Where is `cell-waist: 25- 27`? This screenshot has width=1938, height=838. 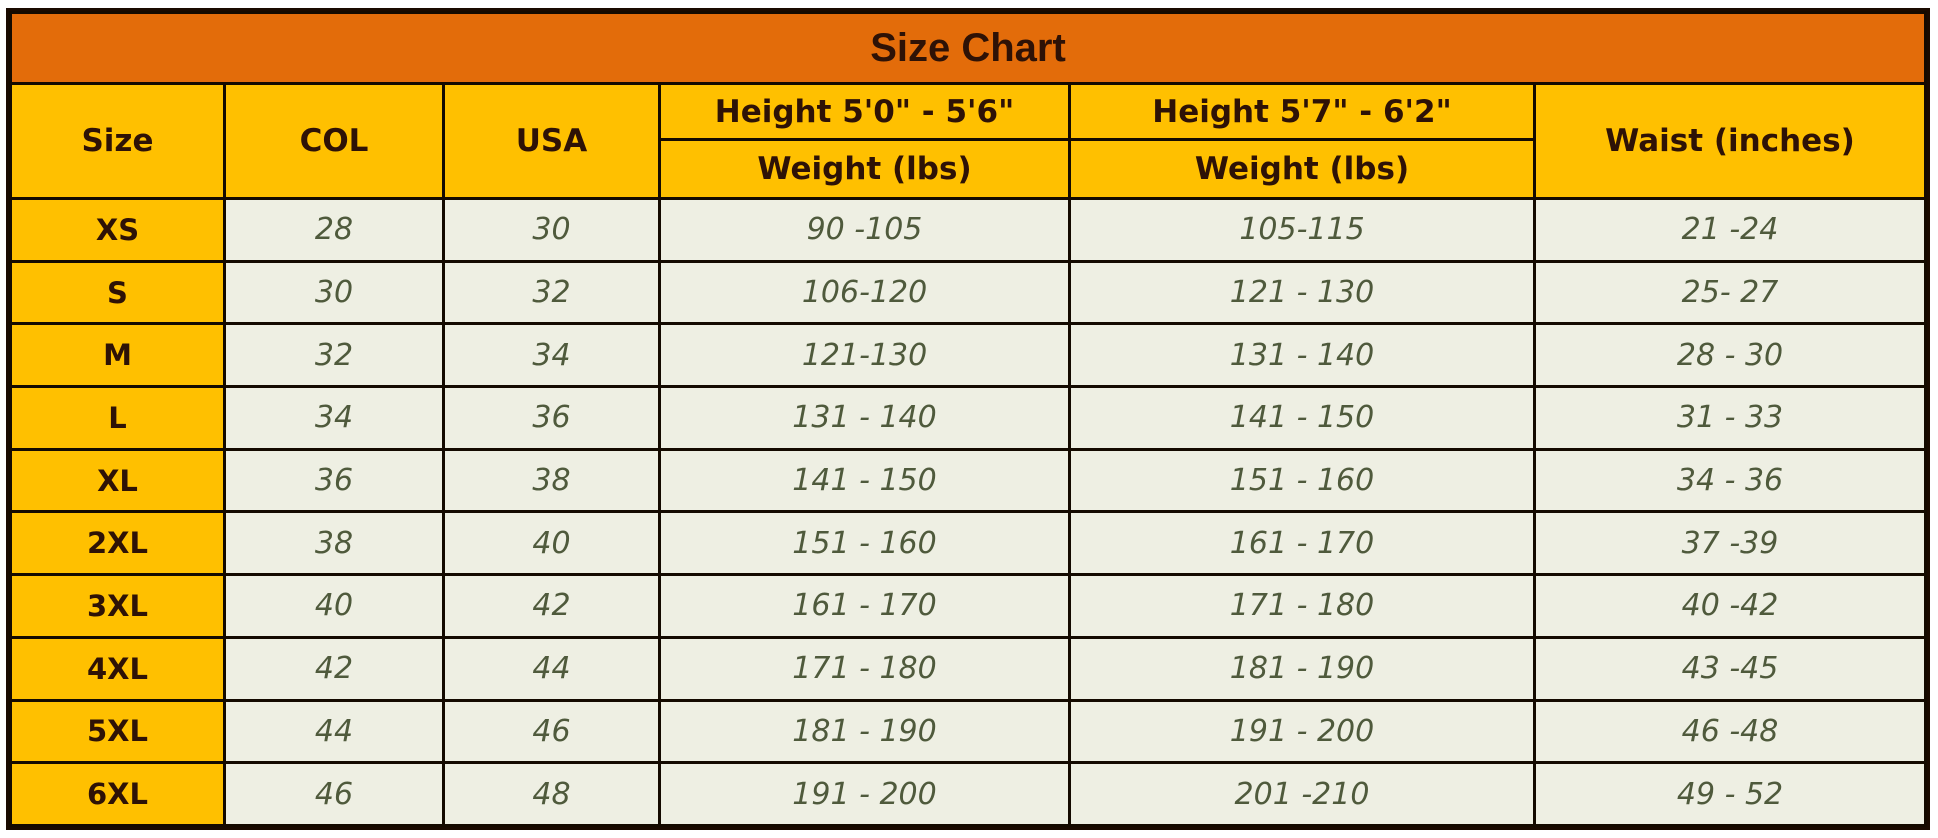
cell-waist: 25- 27 is located at coordinates (1730, 292).